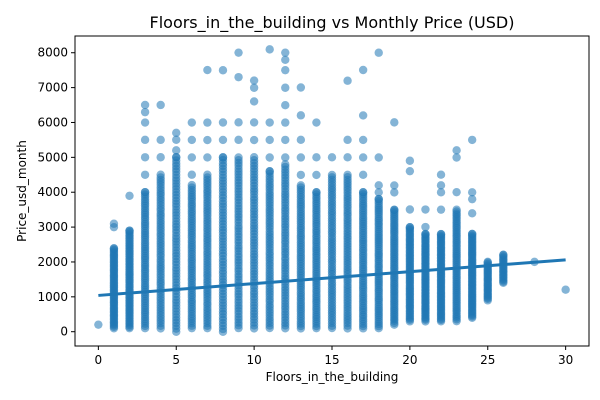 This screenshot has height=400, width=600. What do you see at coordinates (52, 192) in the screenshot?
I see `y-tick-label: 4000` at bounding box center [52, 192].